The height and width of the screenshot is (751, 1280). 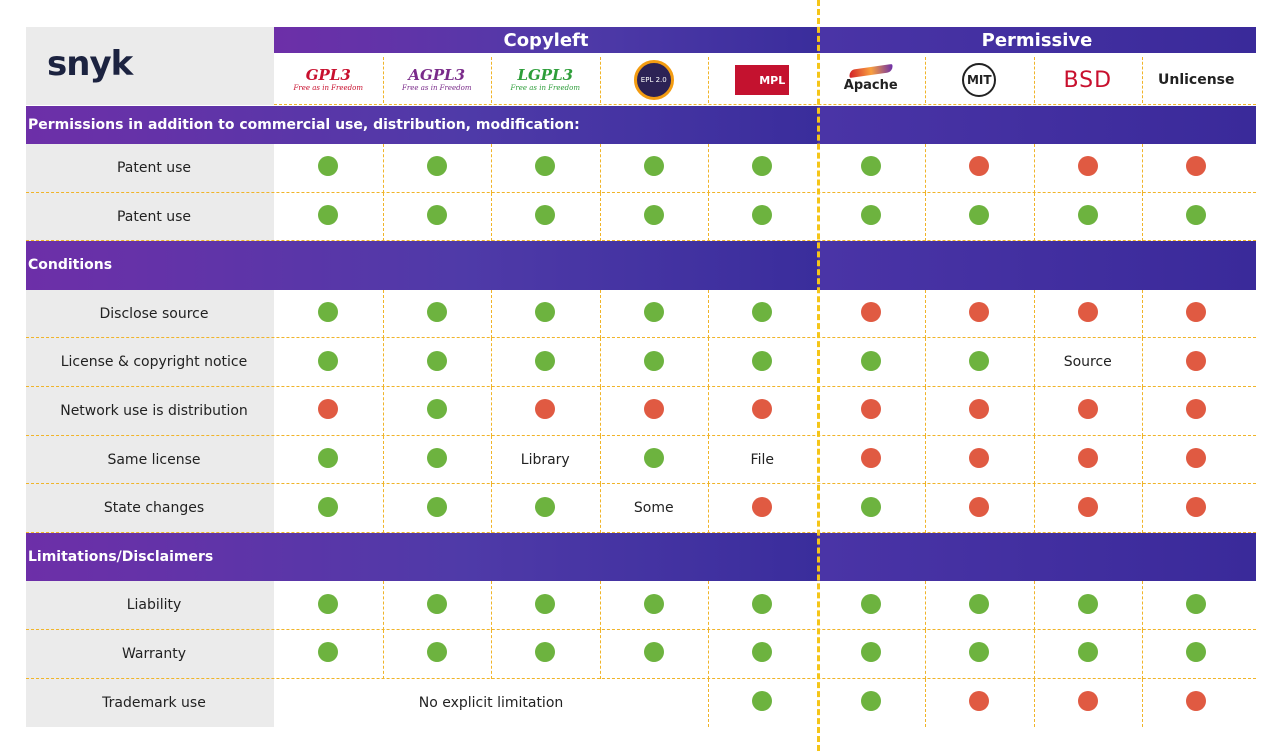 I want to click on section-band-right, so click(x=1037, y=557).